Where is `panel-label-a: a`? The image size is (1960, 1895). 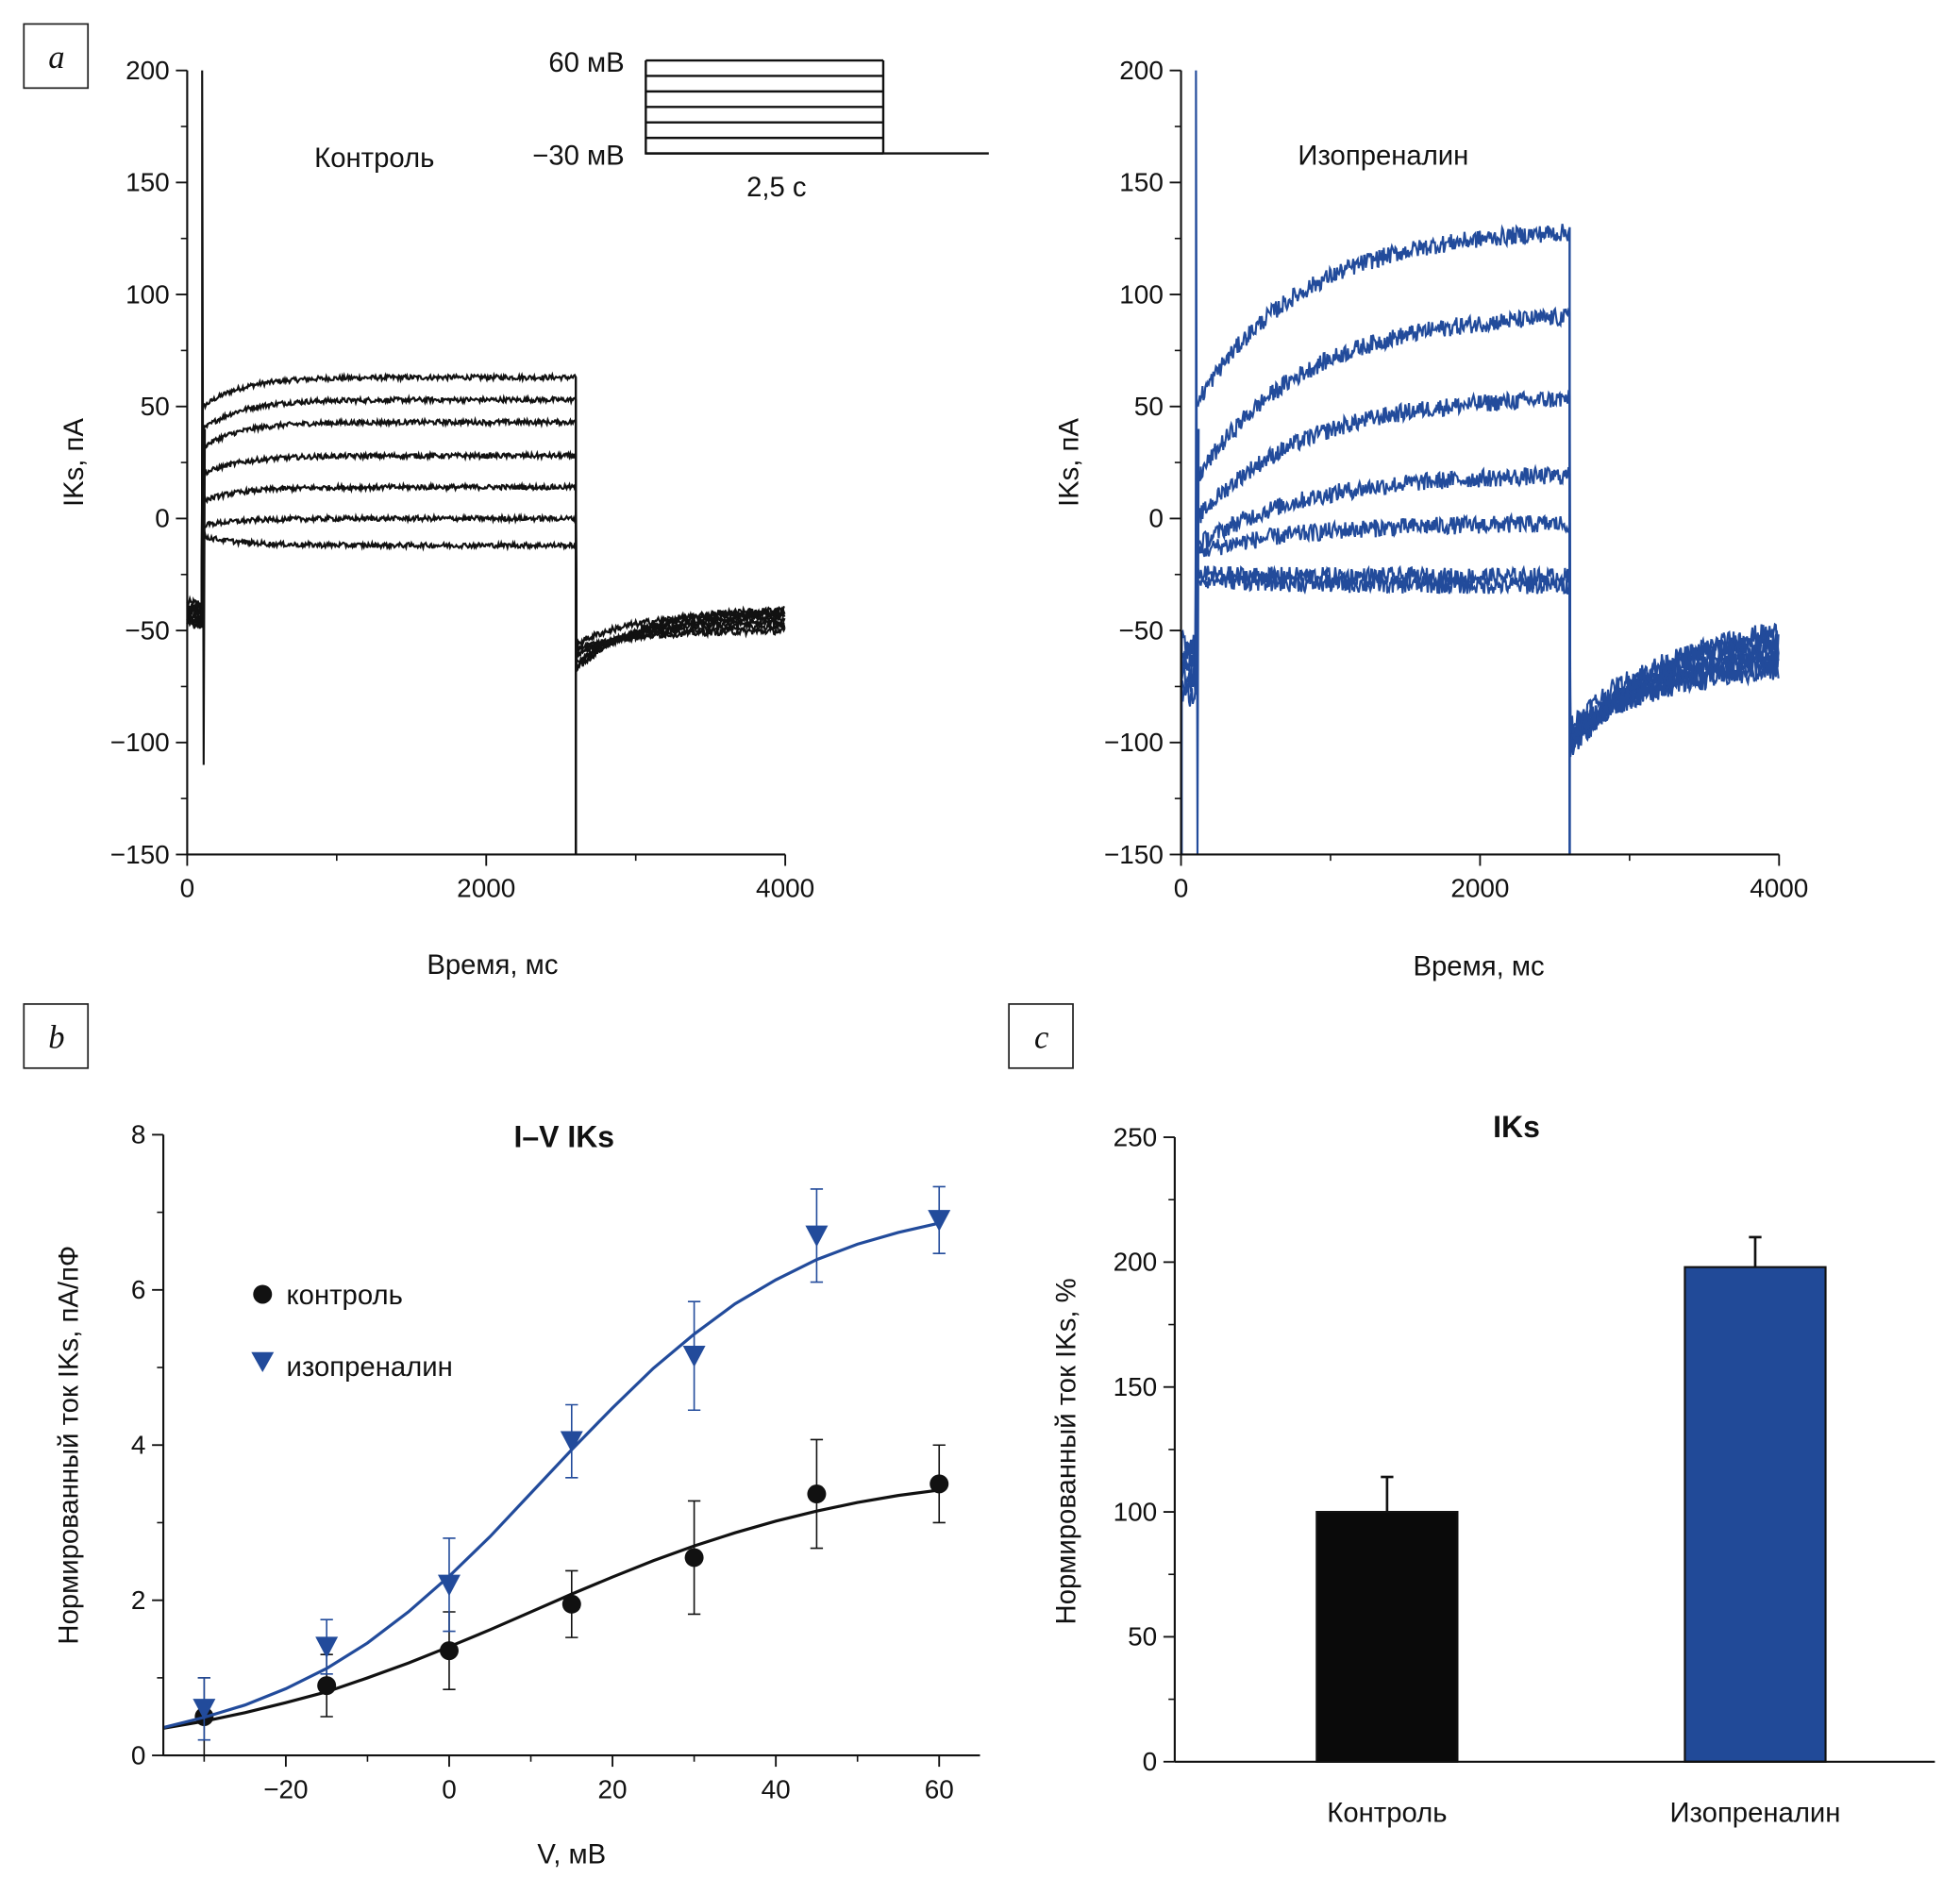 panel-label-a: a is located at coordinates (57, 57).